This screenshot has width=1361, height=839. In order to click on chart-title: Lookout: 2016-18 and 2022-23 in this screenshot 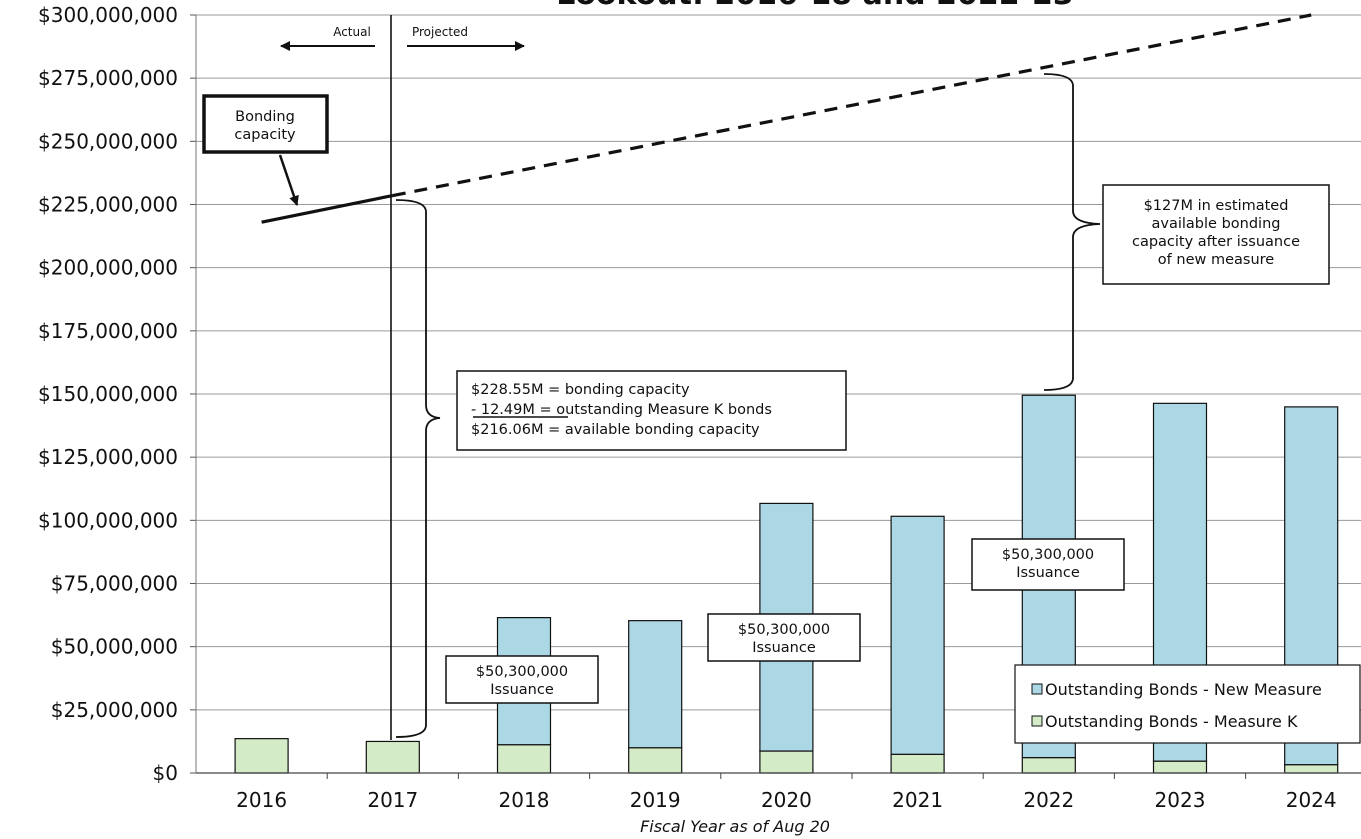, I will do `click(815, 6)`.